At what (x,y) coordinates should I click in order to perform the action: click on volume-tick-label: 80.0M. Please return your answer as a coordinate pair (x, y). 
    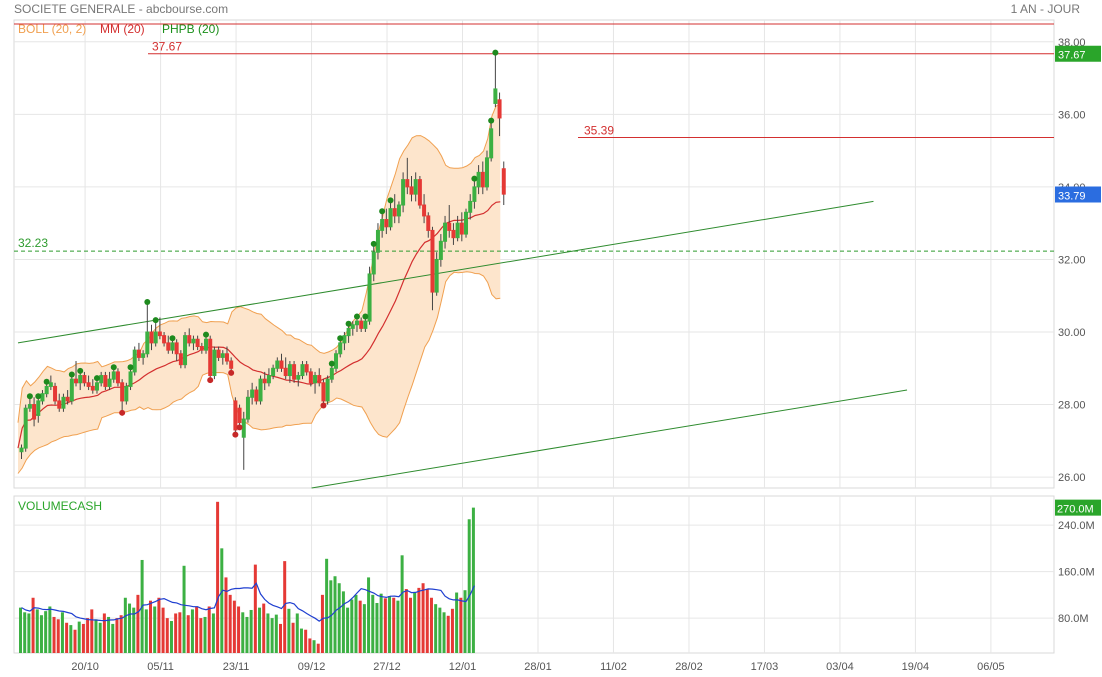
    Looking at the image, I should click on (1073, 619).